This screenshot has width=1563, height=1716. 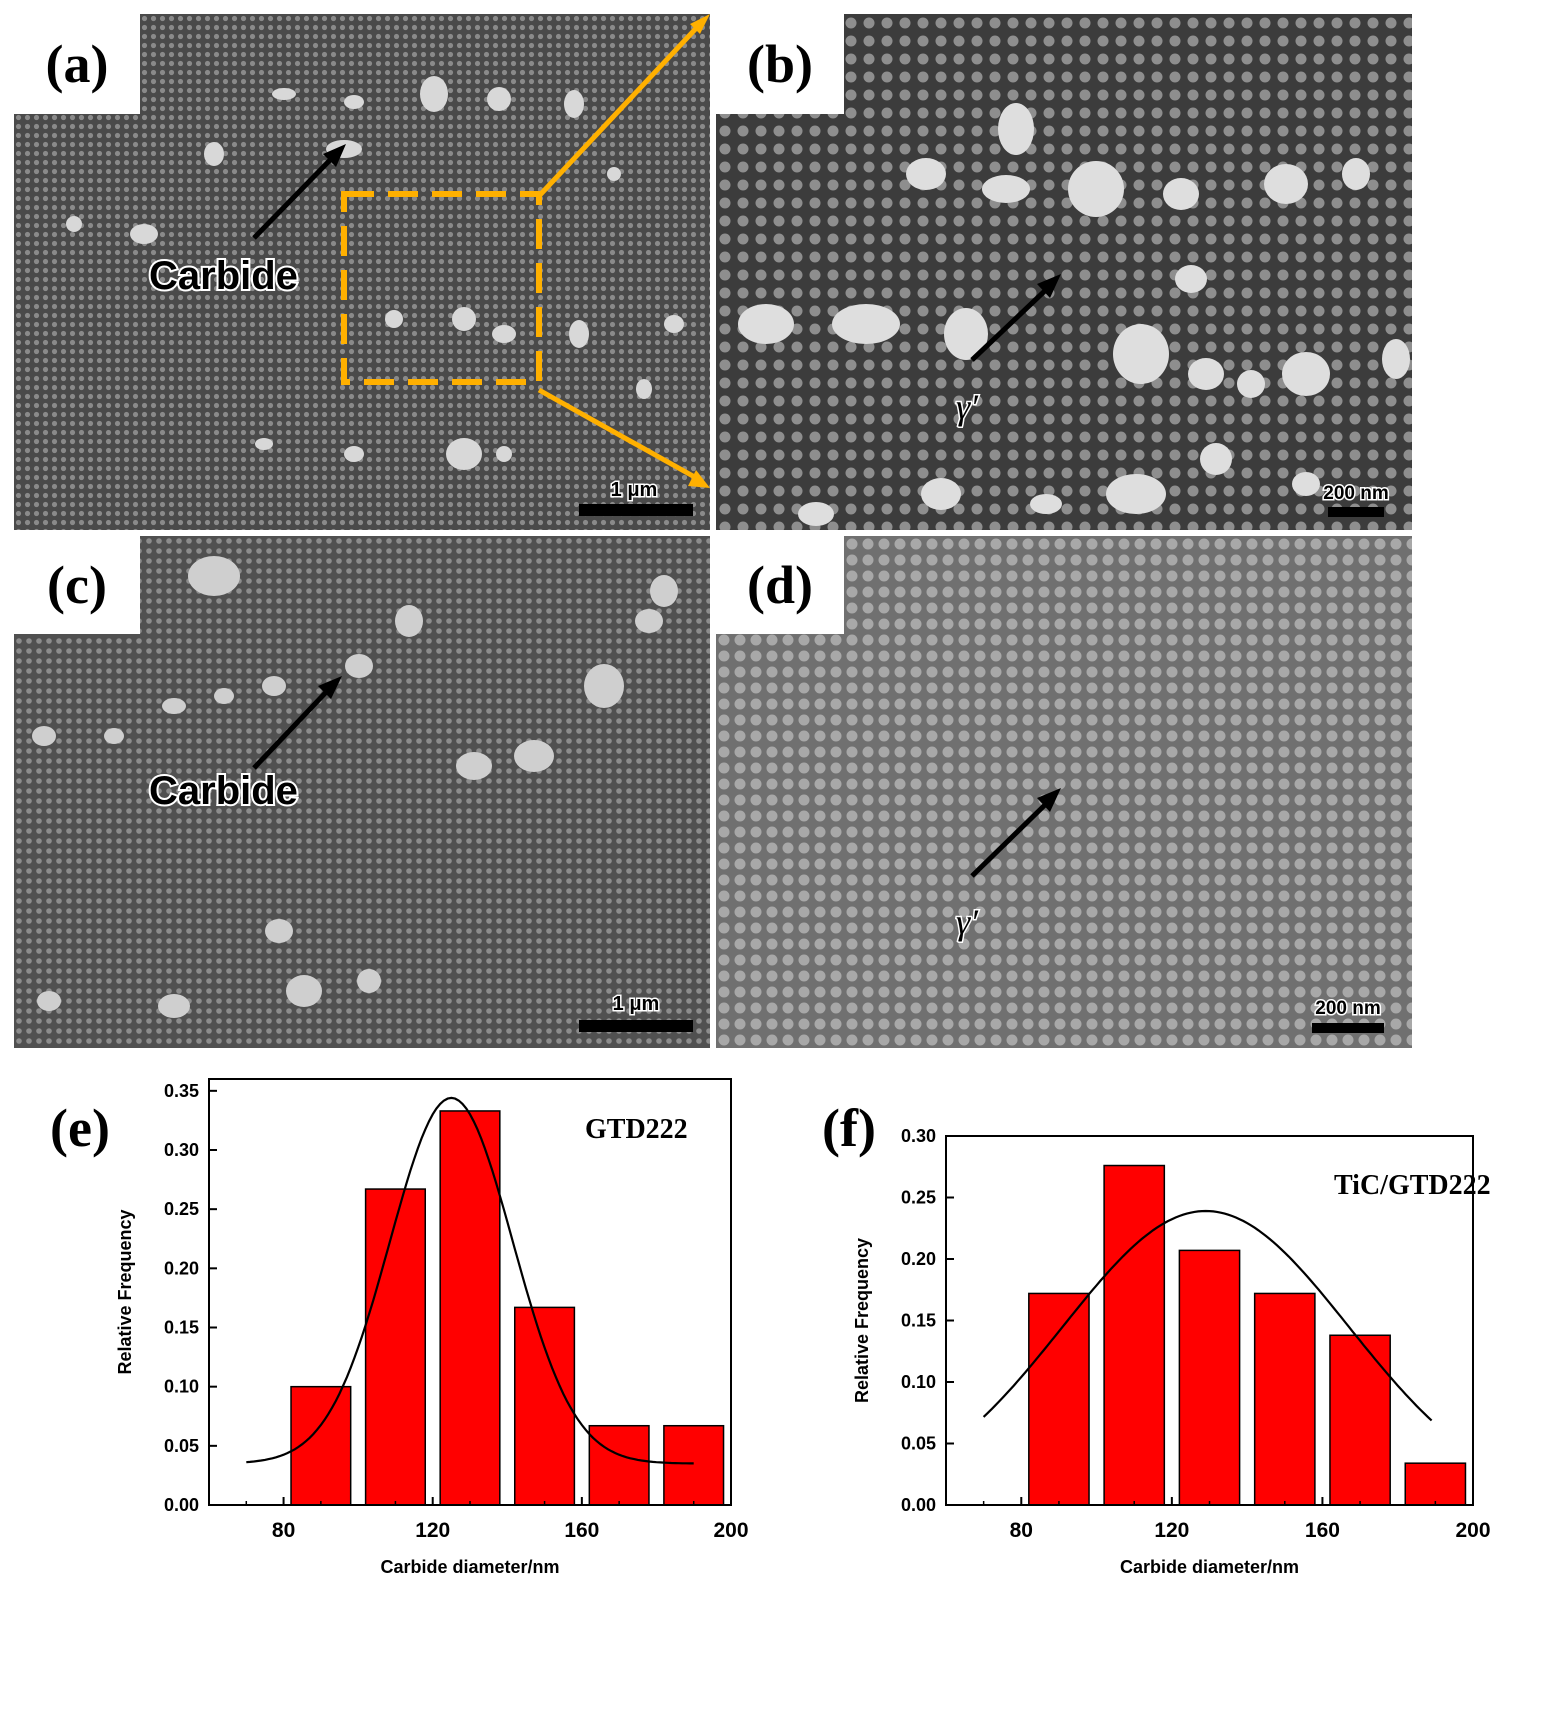 What do you see at coordinates (1412, 1185) in the screenshot?
I see `chart-title: TiC/GTD222` at bounding box center [1412, 1185].